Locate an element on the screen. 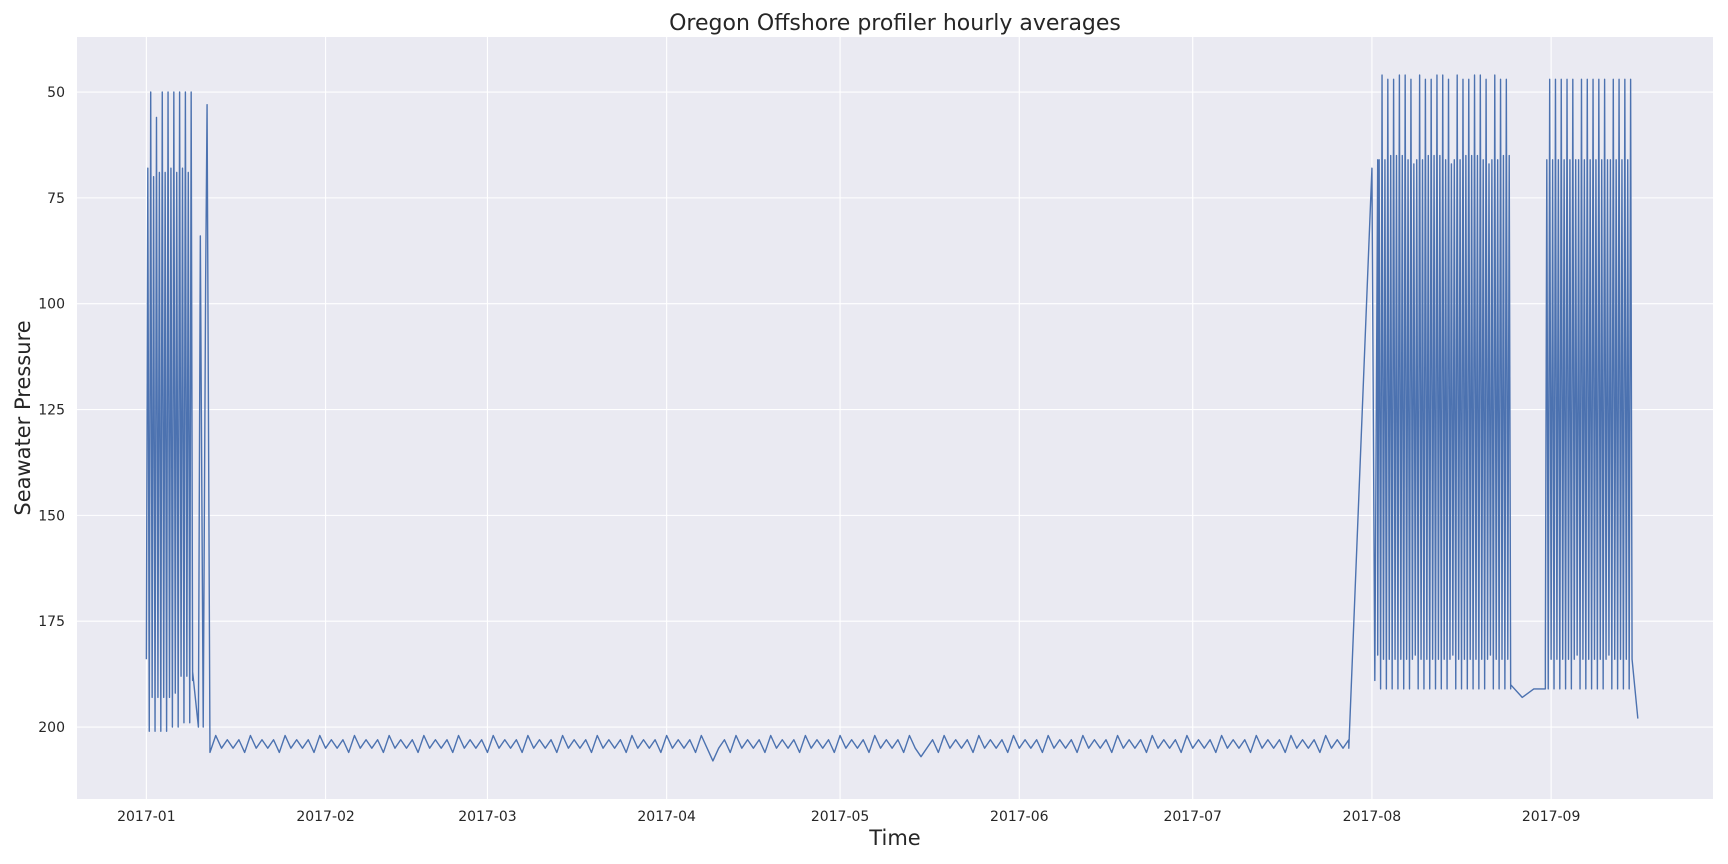  chart-title: Oregon Offshore profiler hourly averages is located at coordinates (895, 23).